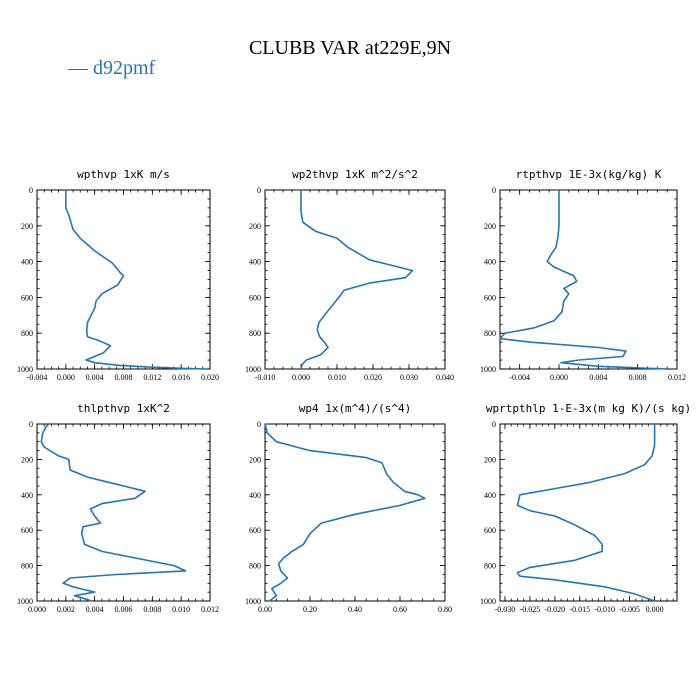  Describe the element at coordinates (579, 609) in the screenshot. I see `x-tick-label: -0.015` at that location.